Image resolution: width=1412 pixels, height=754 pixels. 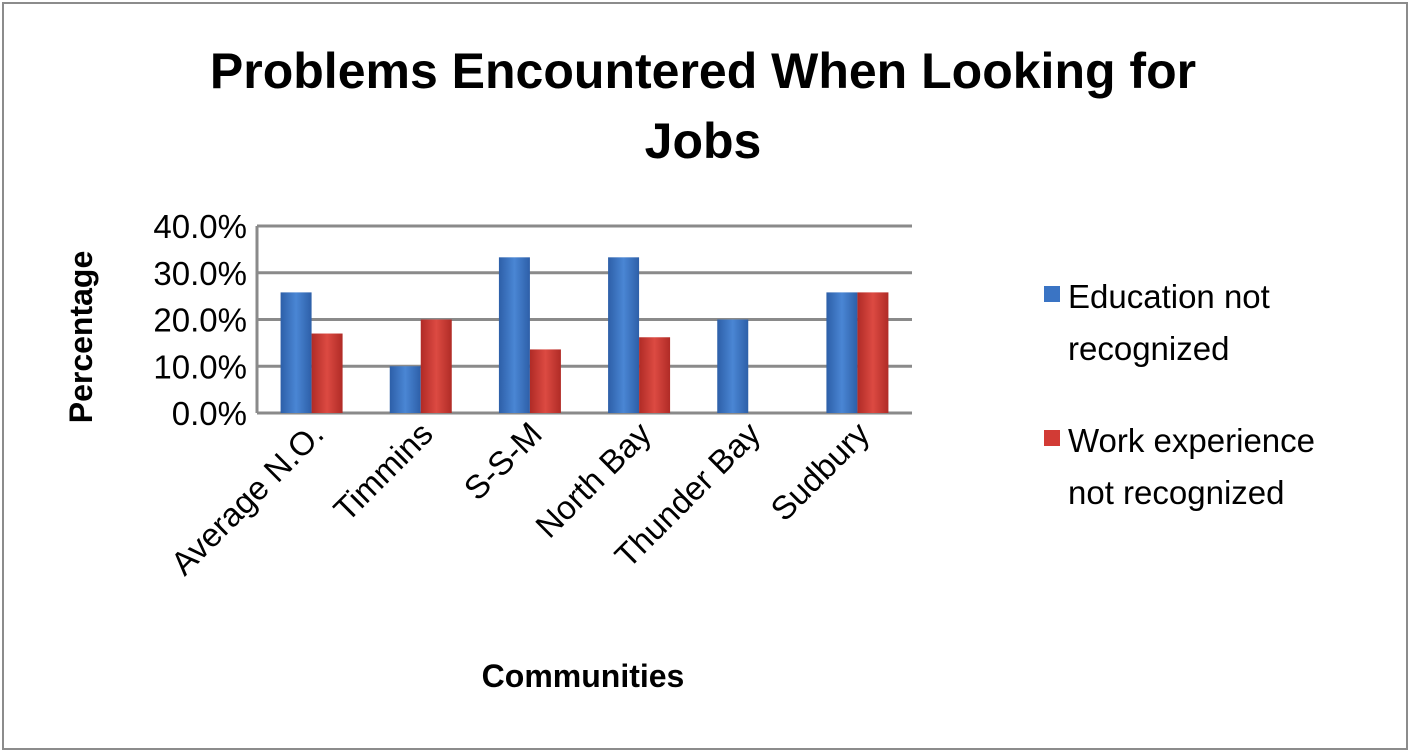 I want to click on y-axis-ticks: 0.0% 10.0% 20.0% 30.0% 40.0%, so click(x=200, y=320).